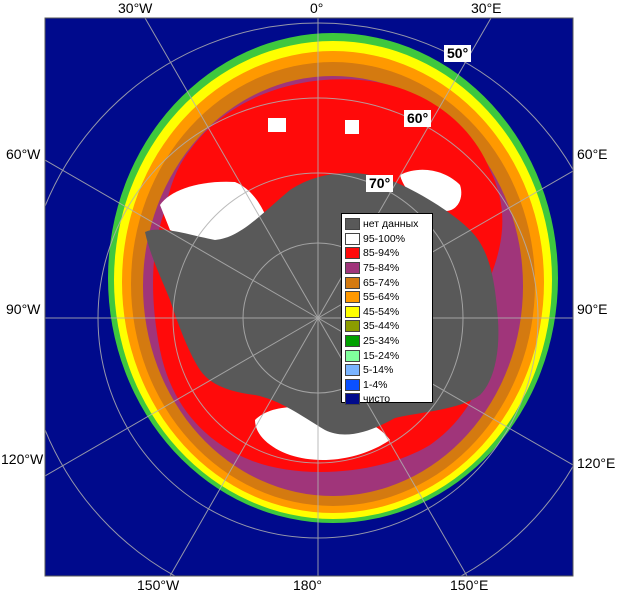  I want to click on lon-label-180: 180°, so click(307, 585).